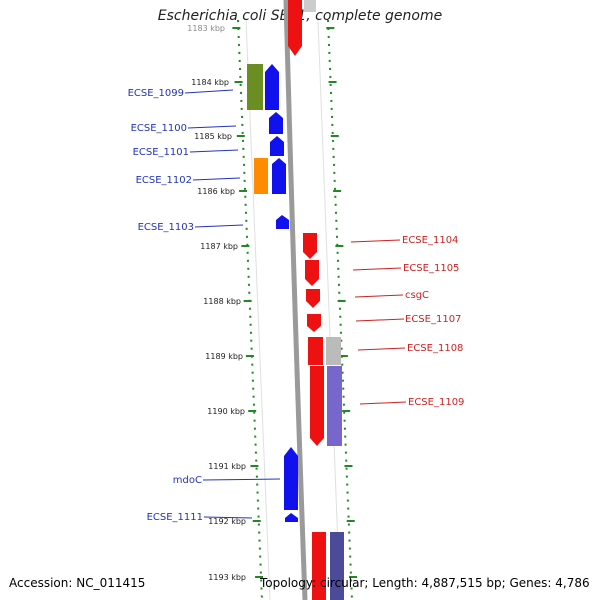 Image resolution: width=600 pixels, height=600 pixels. What do you see at coordinates (436, 402) in the screenshot?
I see `label-ecse-1109: ECSE_1109` at bounding box center [436, 402].